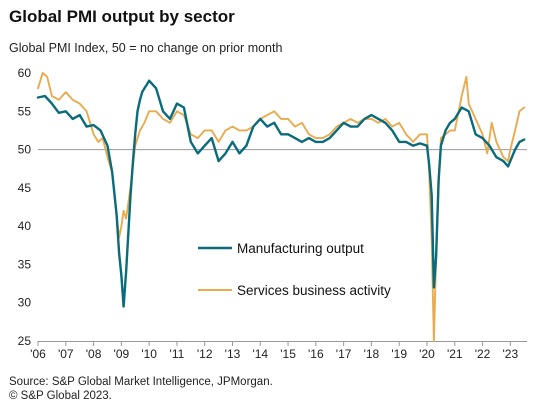  Describe the element at coordinates (288, 354) in the screenshot. I see `x-tick-label: '15` at that location.